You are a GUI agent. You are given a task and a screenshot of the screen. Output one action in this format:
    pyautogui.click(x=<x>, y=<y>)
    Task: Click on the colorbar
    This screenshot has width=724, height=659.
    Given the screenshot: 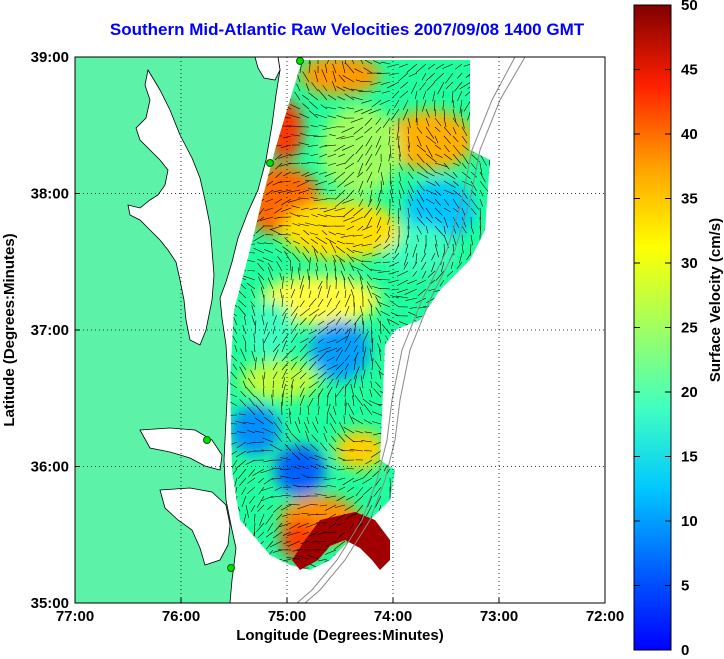 What is the action you would take?
    pyautogui.click(x=652, y=327)
    